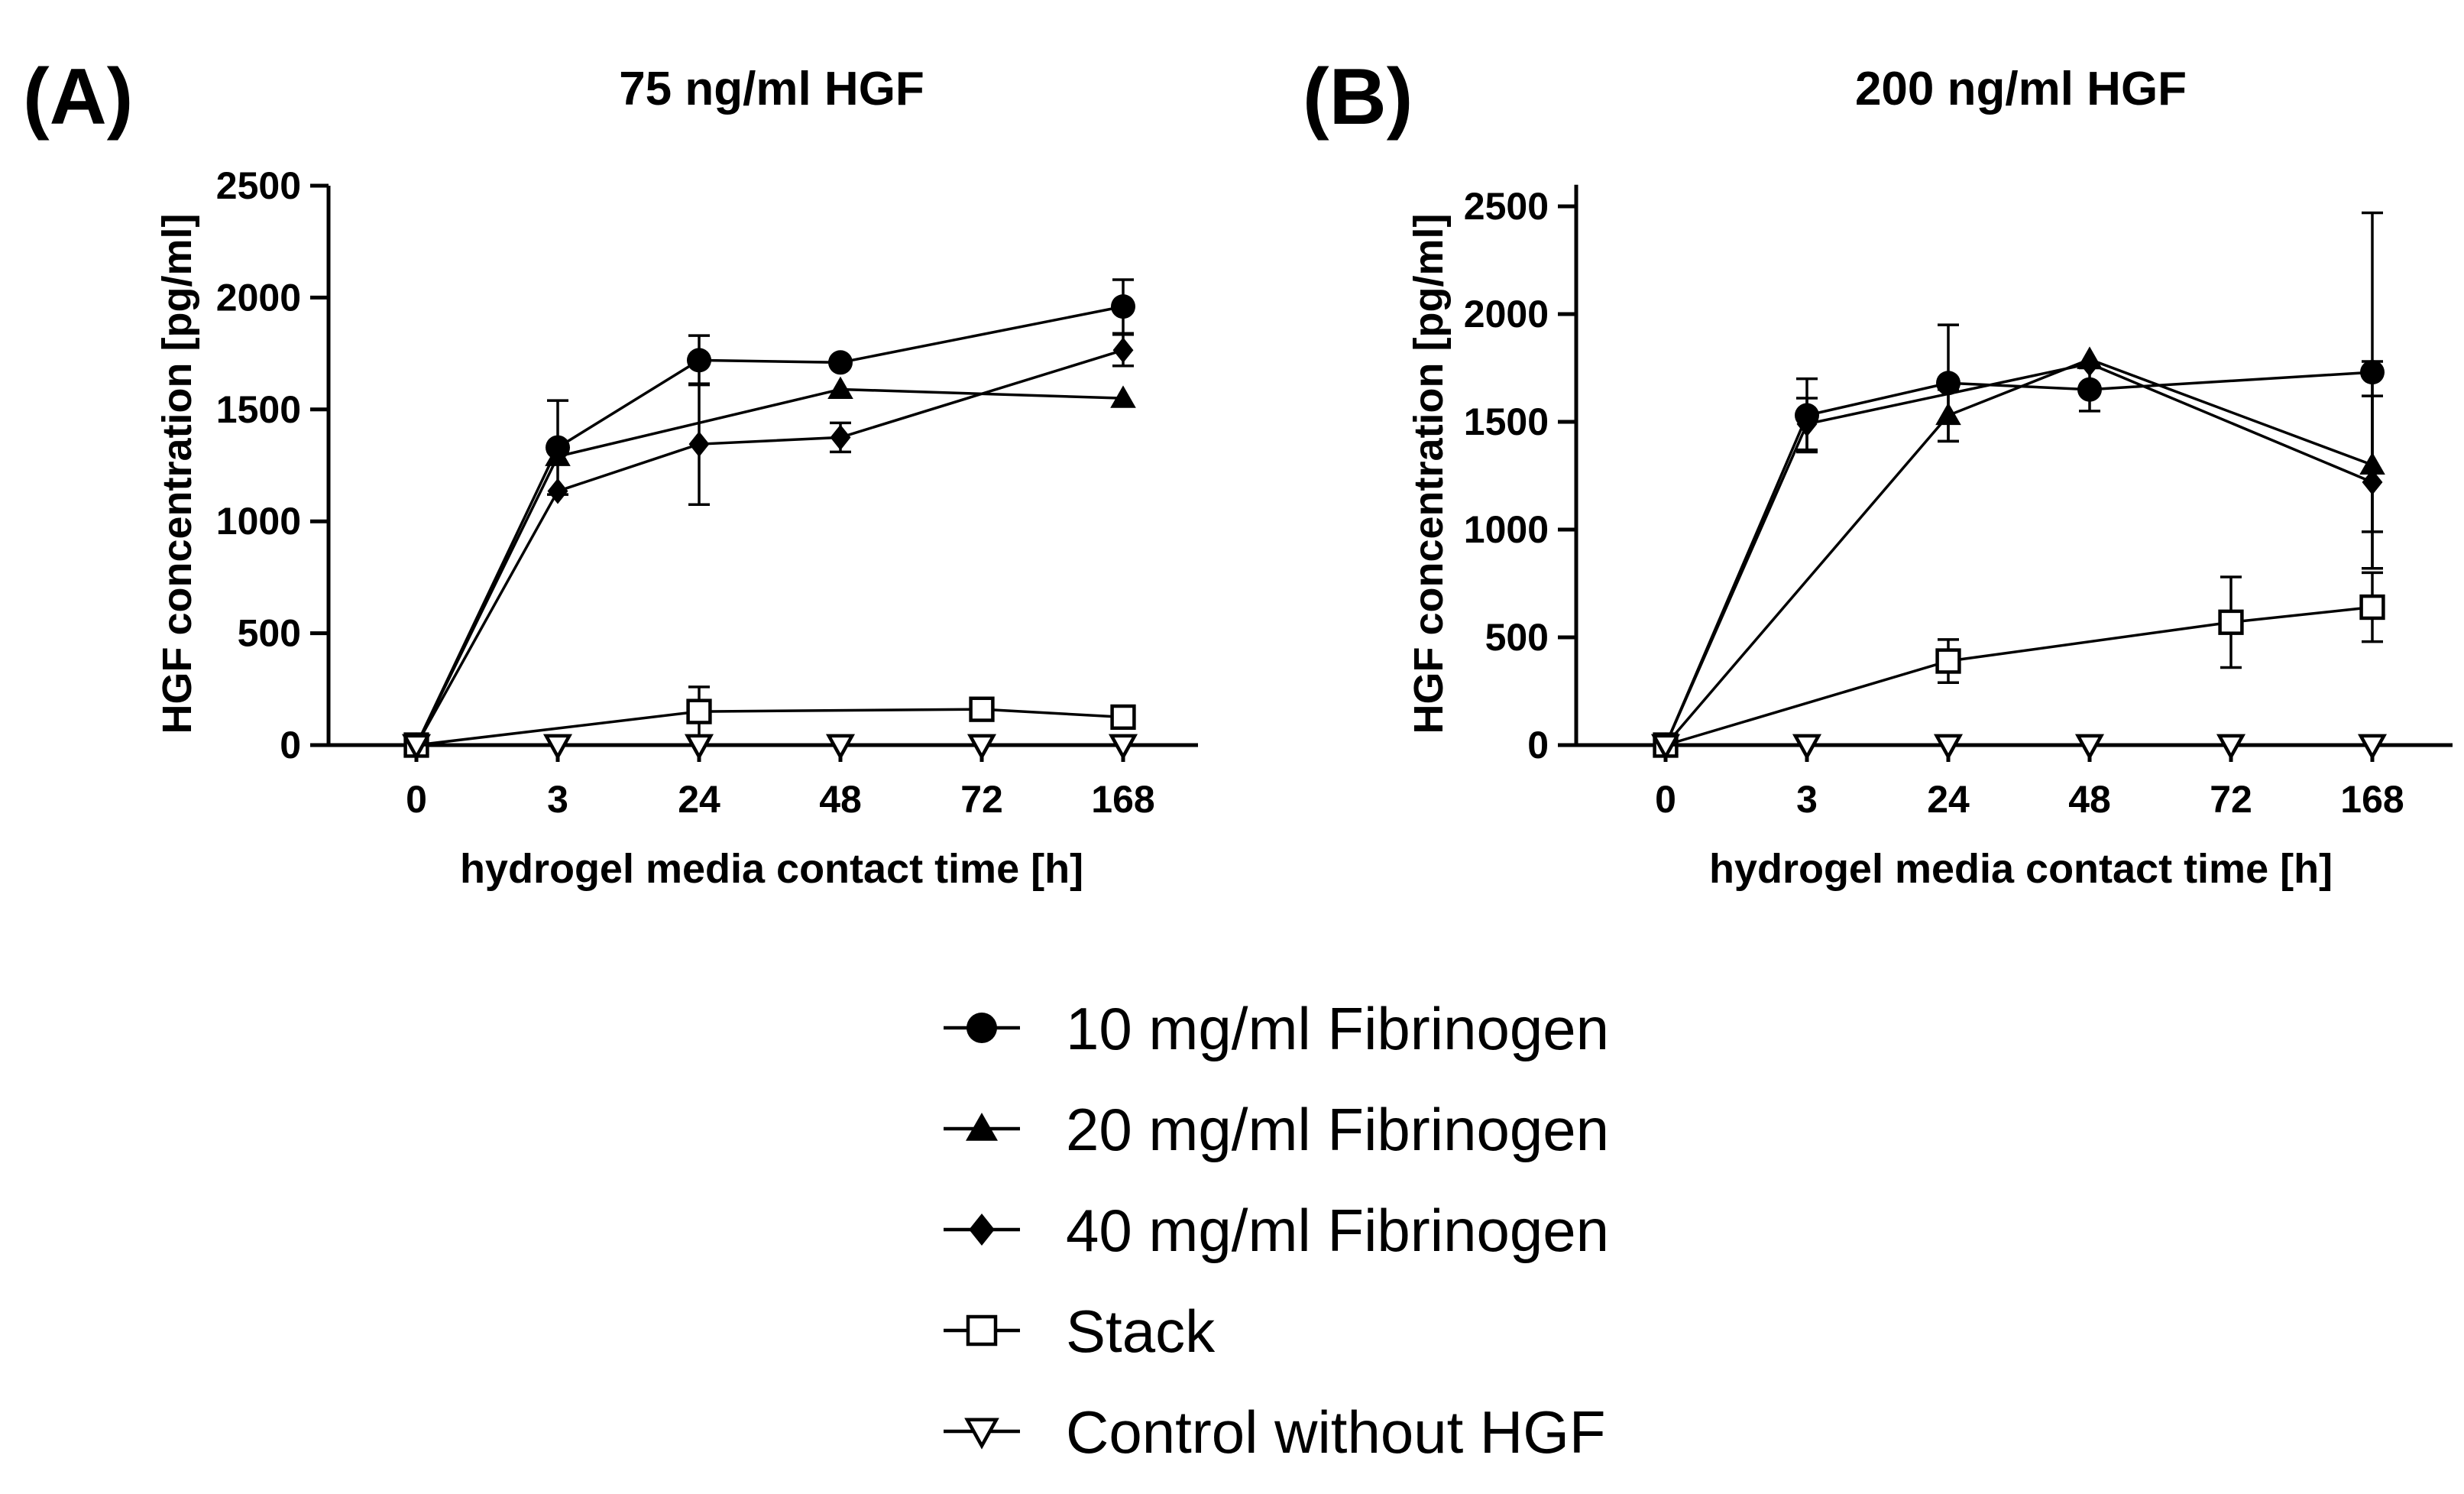 Image resolution: width=2464 pixels, height=1494 pixels. Describe the element at coordinates (258, 521) in the screenshot. I see `panel-a-y-tick-label: 1000` at that location.